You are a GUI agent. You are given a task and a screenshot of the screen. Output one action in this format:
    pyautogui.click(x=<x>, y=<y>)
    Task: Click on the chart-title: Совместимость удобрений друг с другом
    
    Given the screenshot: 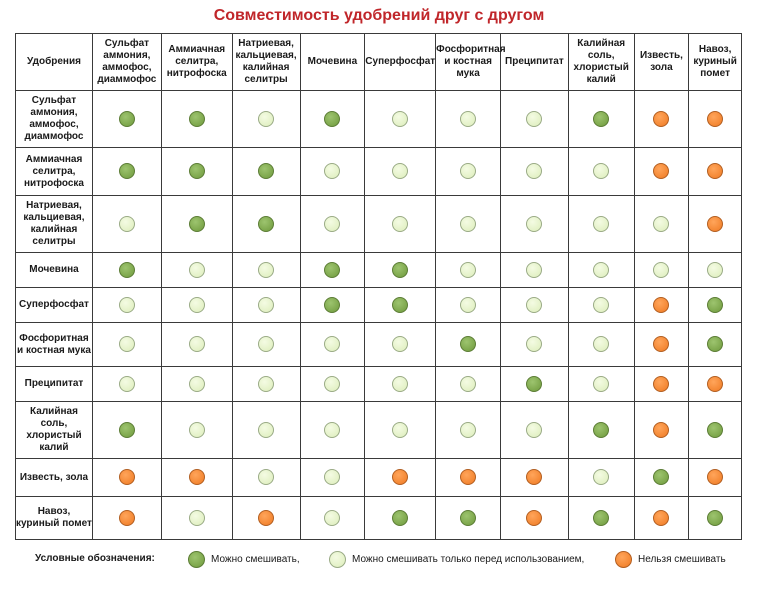 What is the action you would take?
    pyautogui.click(x=379, y=15)
    